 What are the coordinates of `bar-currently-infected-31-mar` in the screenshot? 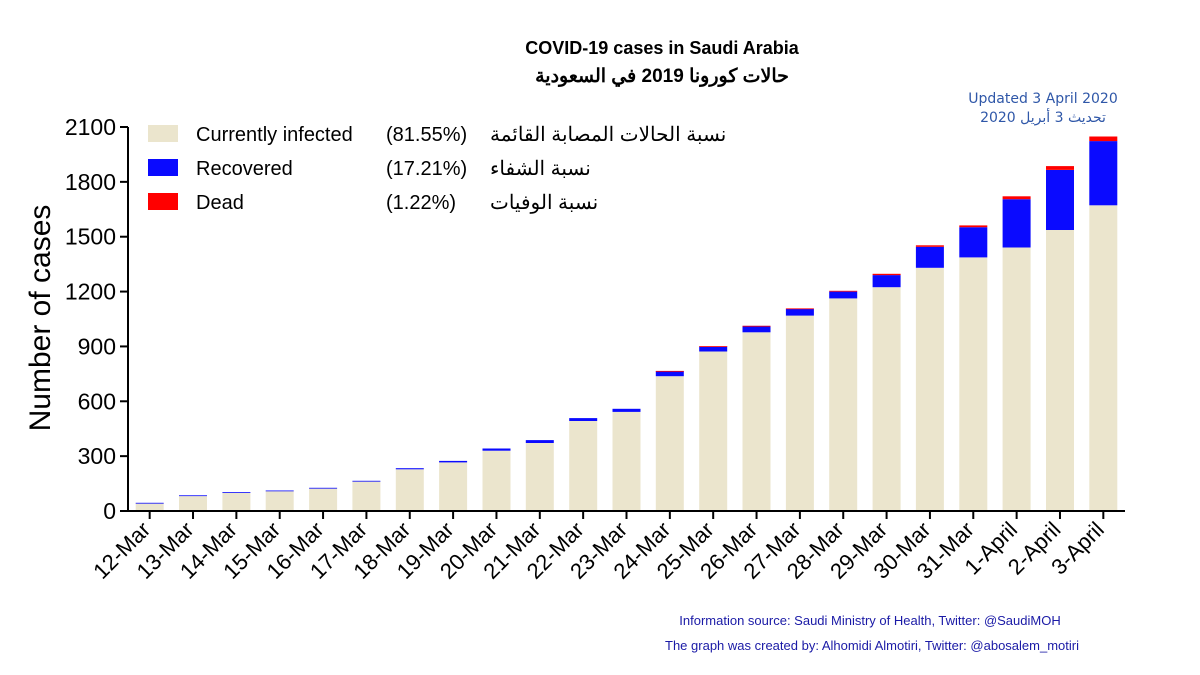 It's located at (973, 384).